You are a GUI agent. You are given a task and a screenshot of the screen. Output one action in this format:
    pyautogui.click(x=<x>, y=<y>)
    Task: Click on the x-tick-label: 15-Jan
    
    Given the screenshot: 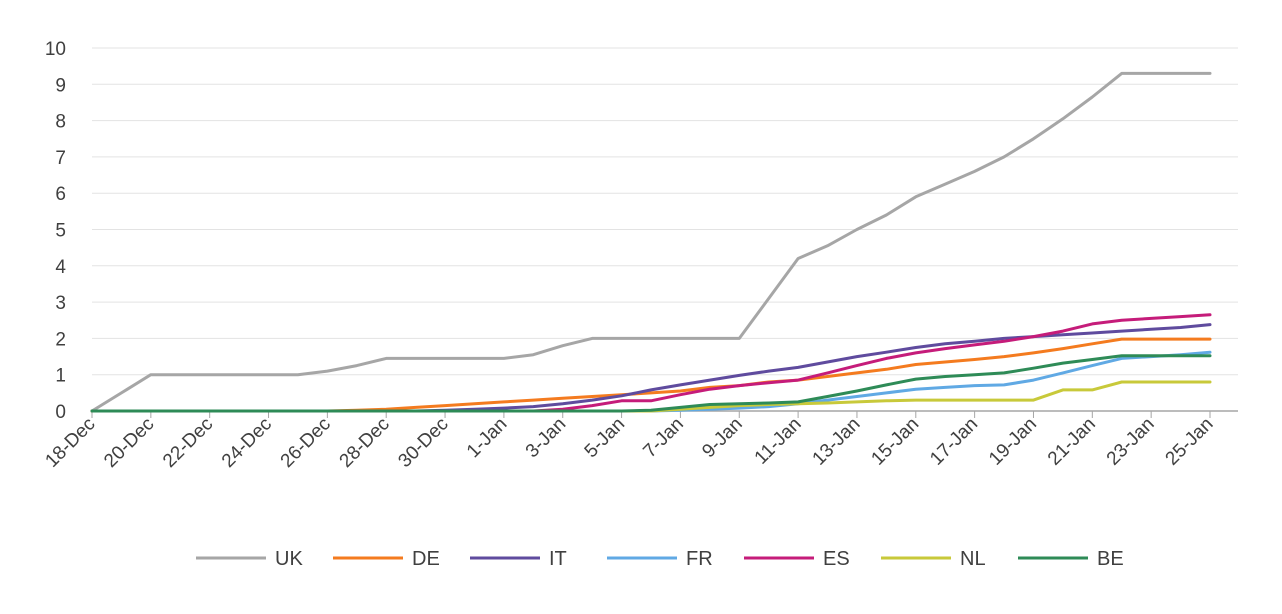 What is the action you would take?
    pyautogui.click(x=895, y=442)
    